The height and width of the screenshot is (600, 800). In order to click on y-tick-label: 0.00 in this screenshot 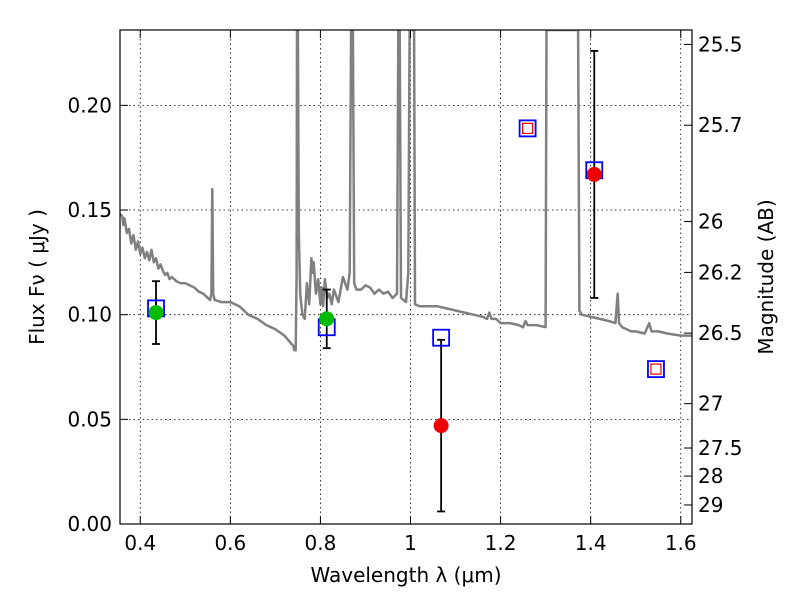, I will do `click(89, 524)`.